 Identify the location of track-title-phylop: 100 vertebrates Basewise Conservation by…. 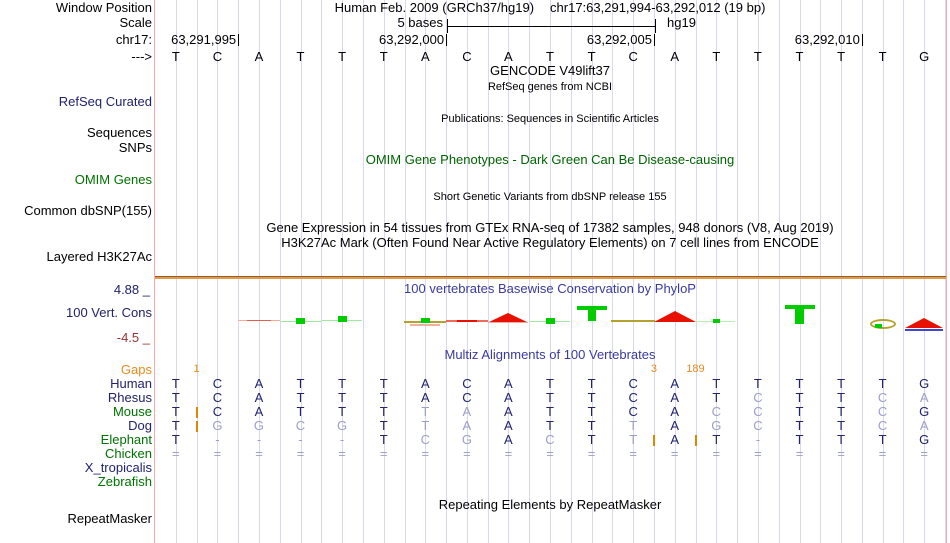
(550, 288).